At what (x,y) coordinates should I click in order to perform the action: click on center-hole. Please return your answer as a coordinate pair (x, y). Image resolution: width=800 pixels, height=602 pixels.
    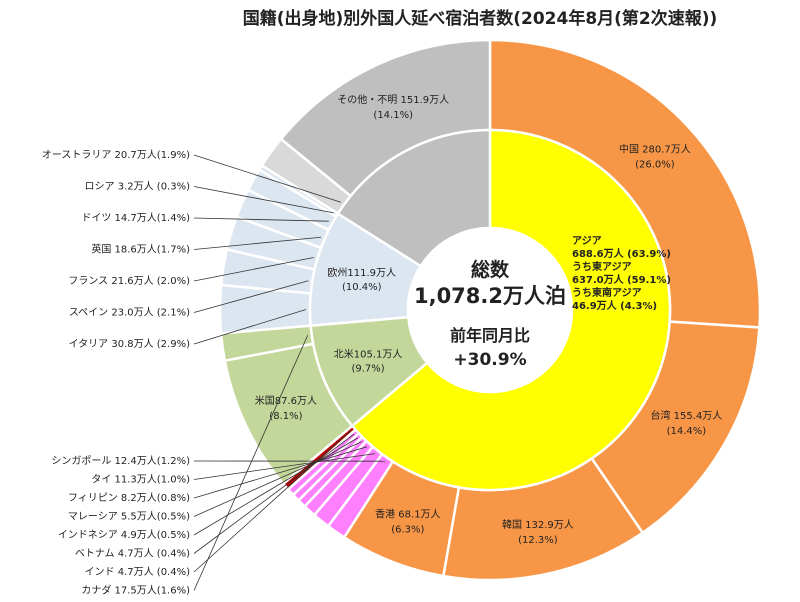
    Looking at the image, I should click on (490, 310).